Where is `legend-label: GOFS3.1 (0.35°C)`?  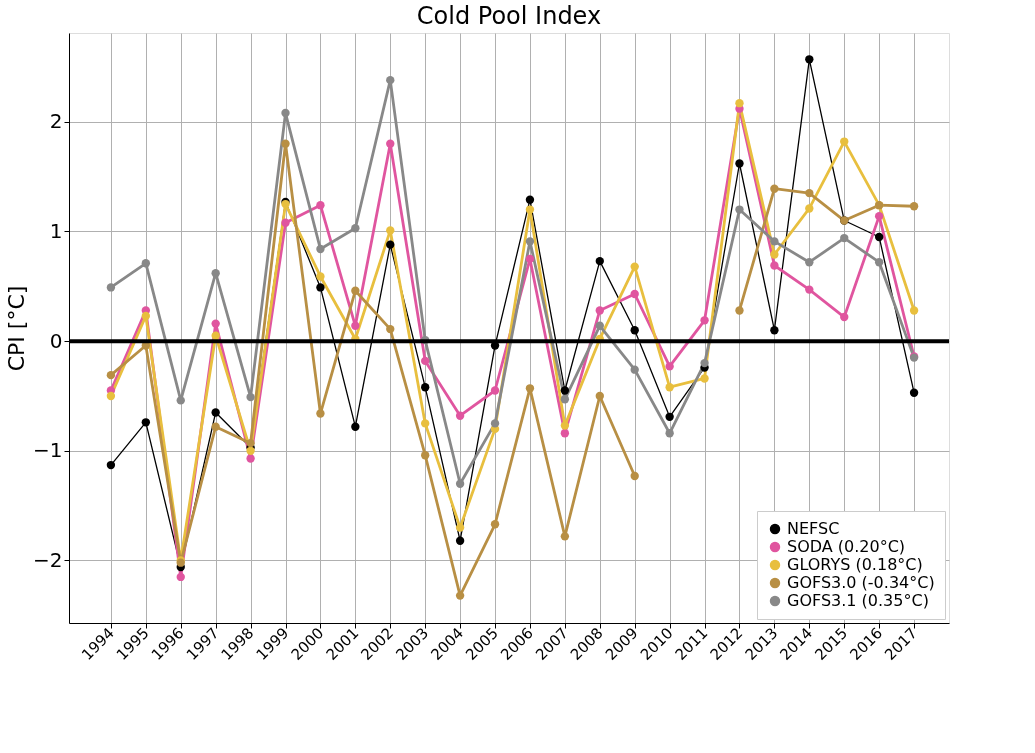
legend-label: GOFS3.1 (0.35°C) is located at coordinates (858, 600).